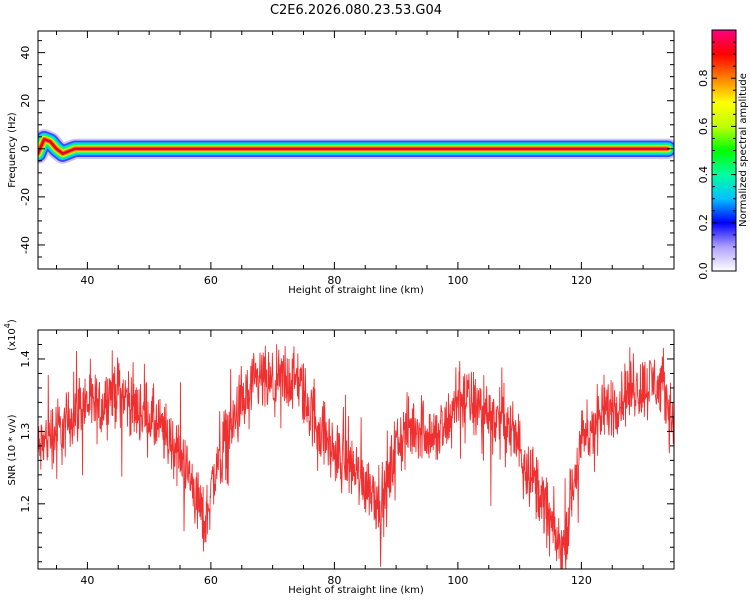 The height and width of the screenshot is (600, 750). I want to click on snr-y-multiplier: (x104), so click(10, 335).